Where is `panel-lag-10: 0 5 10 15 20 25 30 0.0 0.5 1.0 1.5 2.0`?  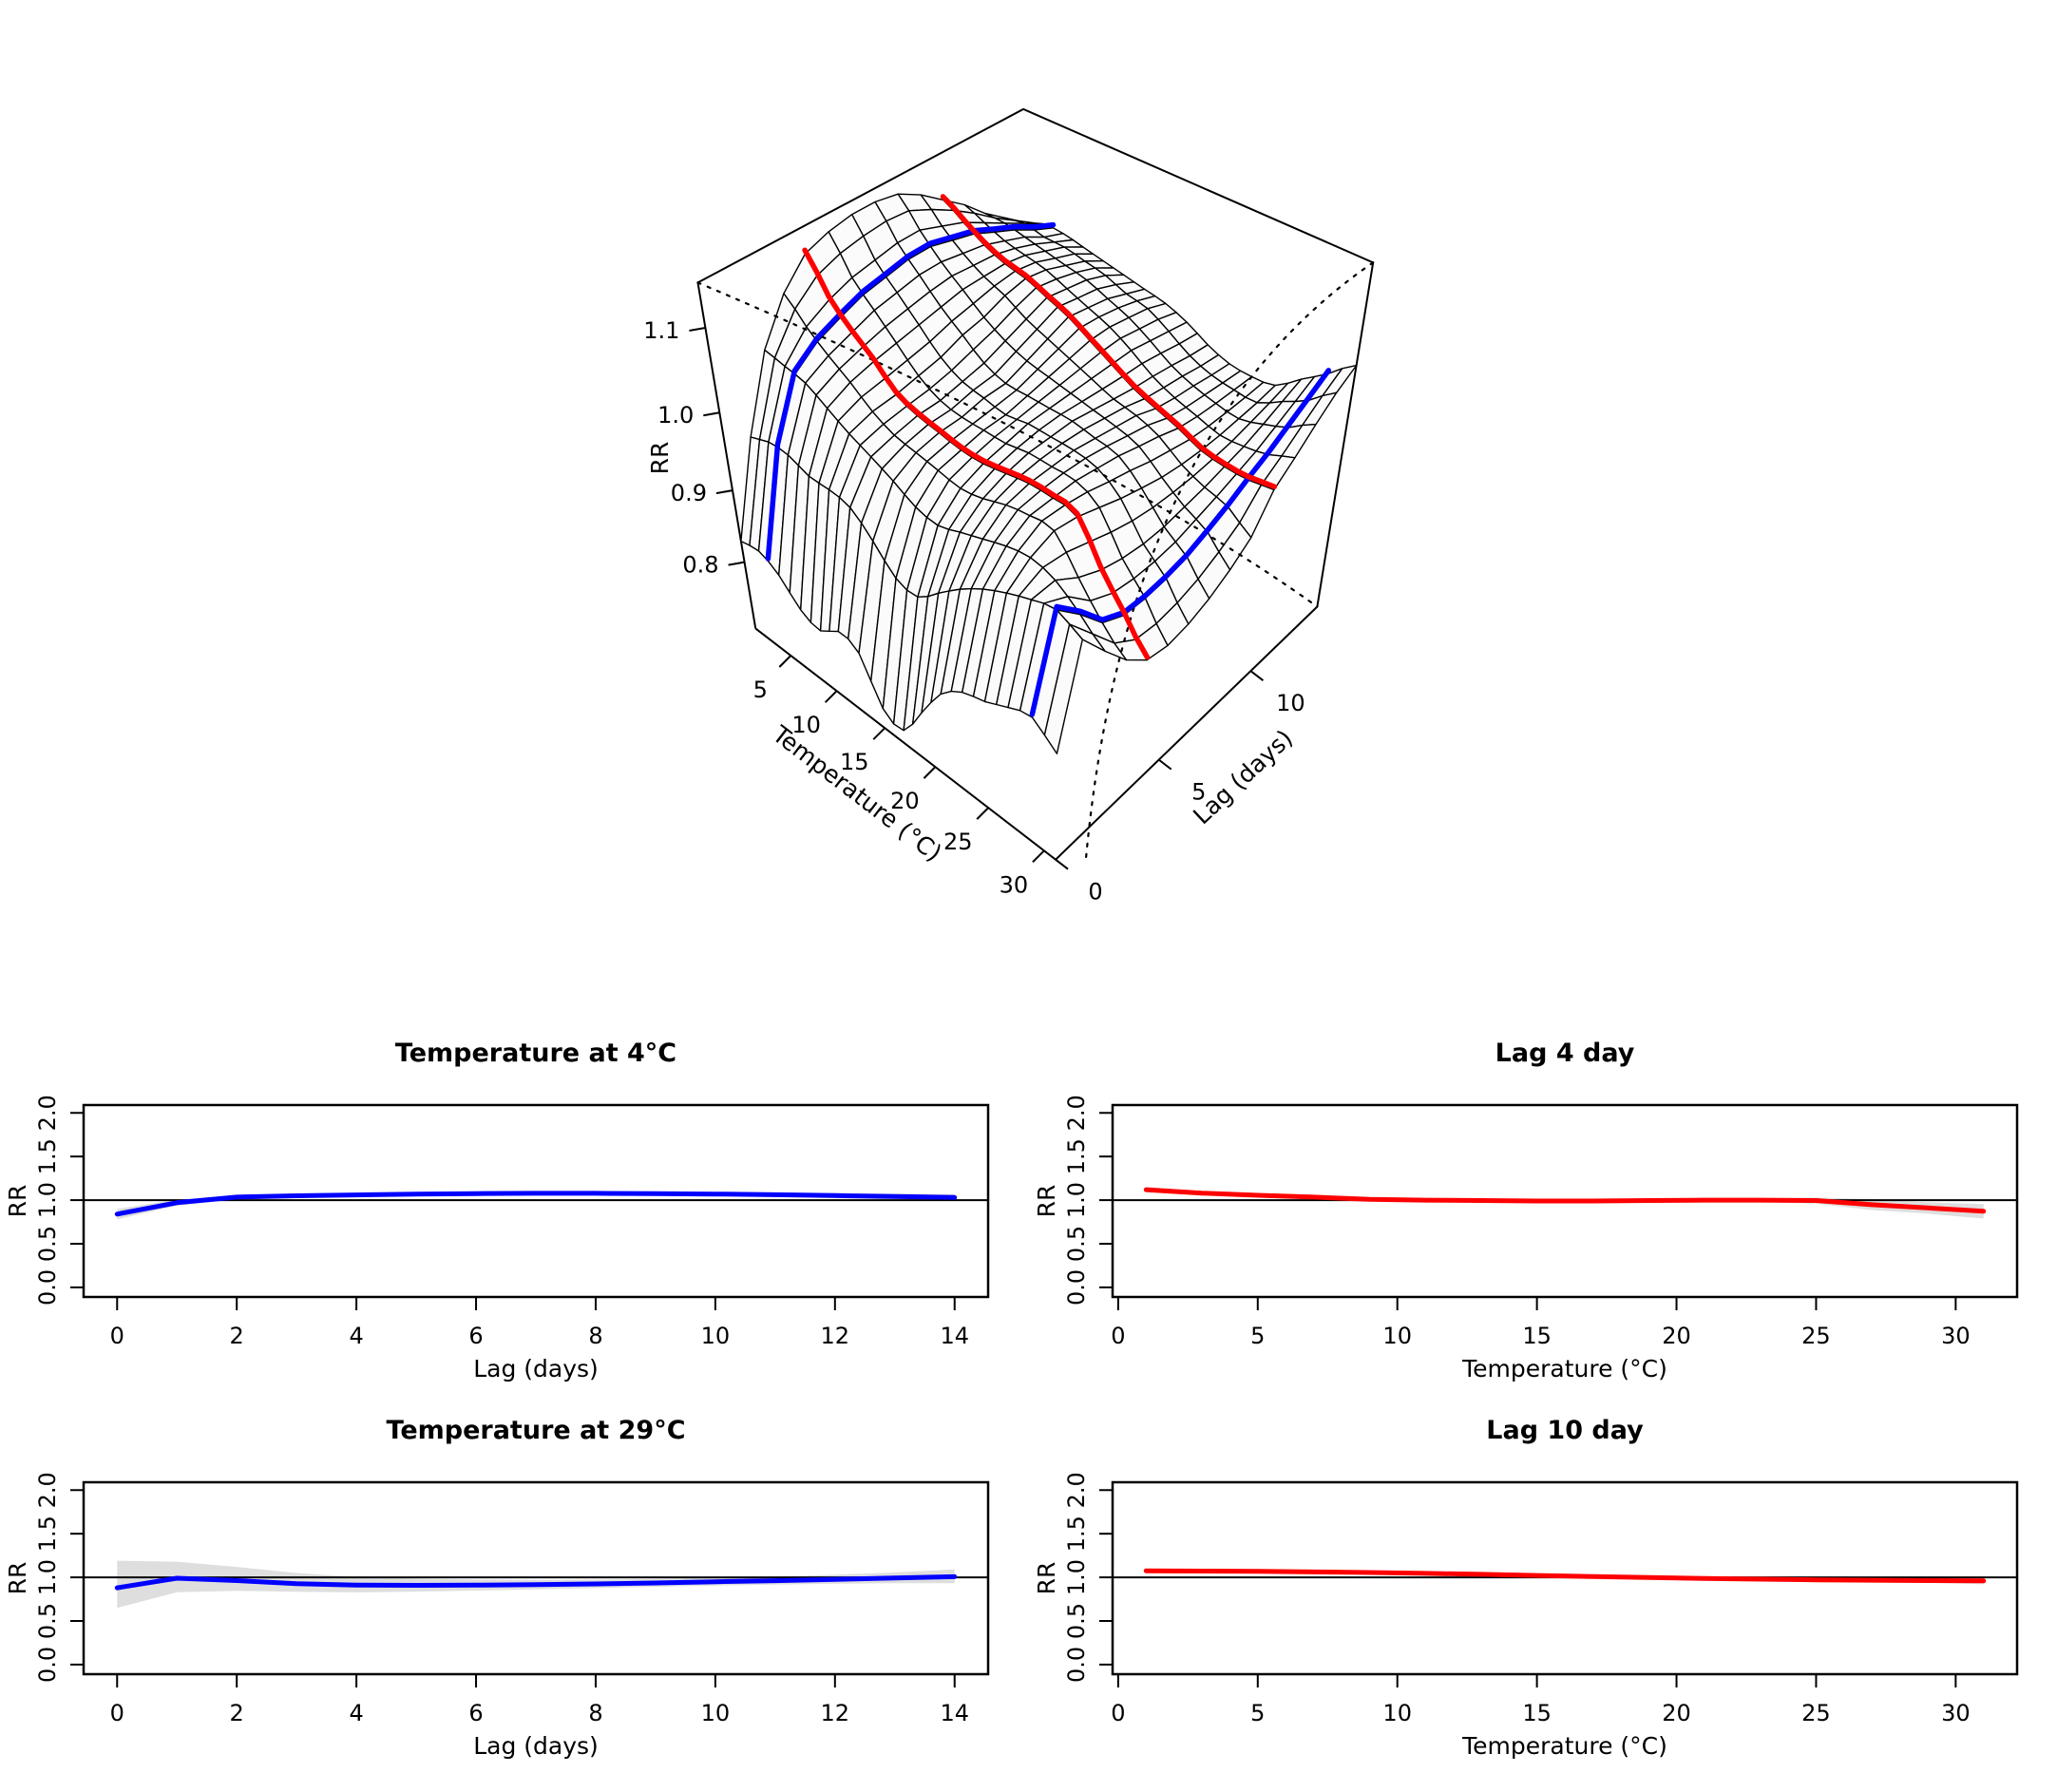 panel-lag-10: 0 5 10 15 20 25 30 0.0 0.5 1.0 1.5 2.0 is located at coordinates (1541, 1599).